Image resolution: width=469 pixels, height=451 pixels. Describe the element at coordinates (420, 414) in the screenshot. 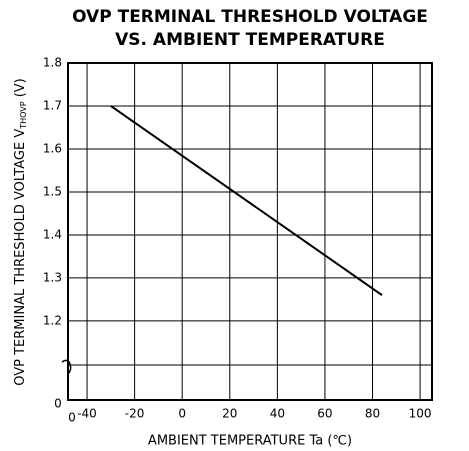

I see `x-tick-label: 100` at that location.